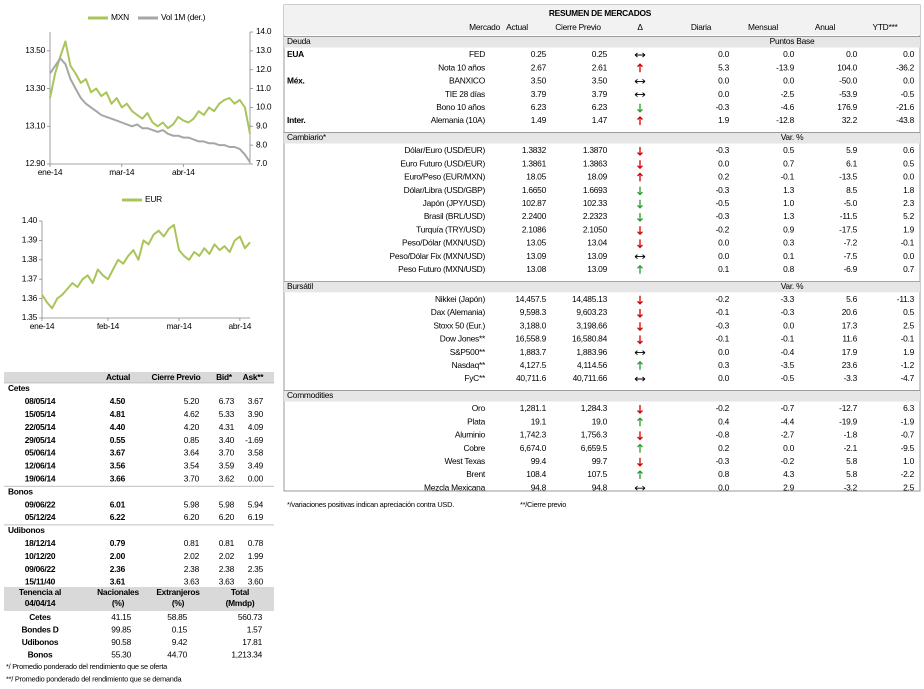 The height and width of the screenshot is (689, 924). I want to click on cell: 5.20, so click(192, 401).